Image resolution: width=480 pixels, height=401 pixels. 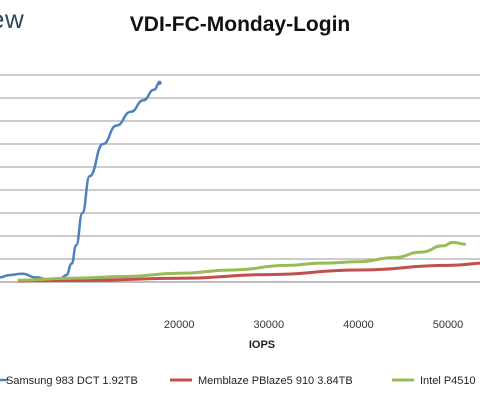 What do you see at coordinates (72, 381) in the screenshot?
I see `legend-label-0: Samsung 983 DCT 1.92TB` at bounding box center [72, 381].